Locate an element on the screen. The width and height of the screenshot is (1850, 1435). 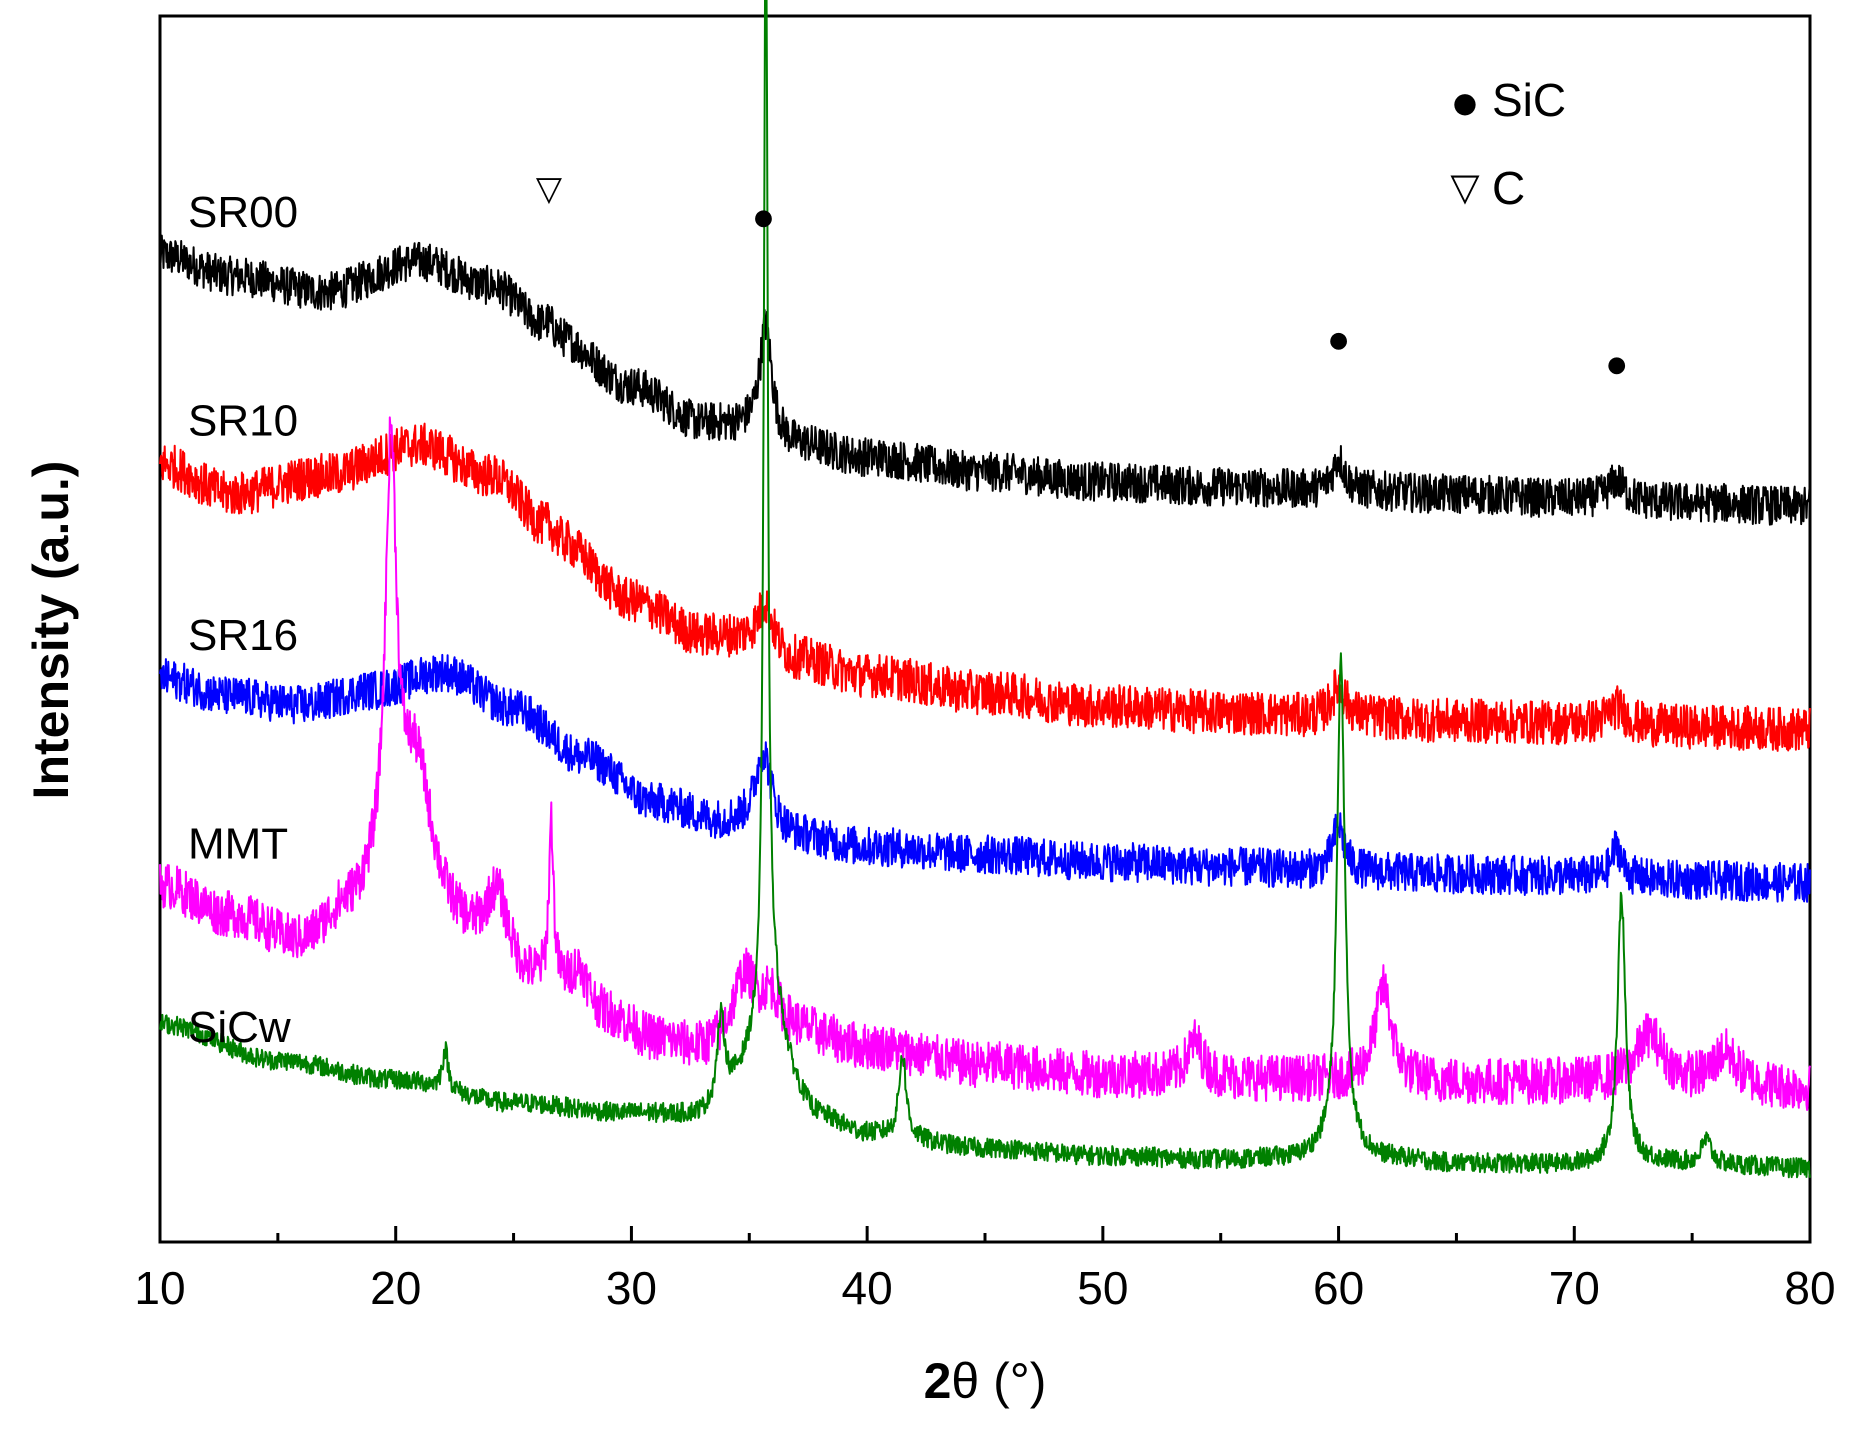
peak-markers: ▽ ● ● ● is located at coordinates (1081, 273).